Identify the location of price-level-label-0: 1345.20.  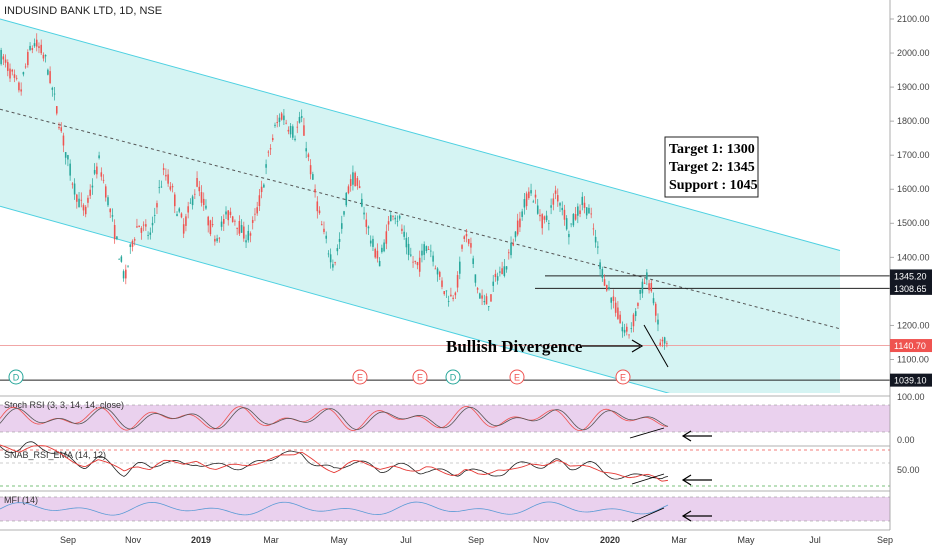
(910, 276).